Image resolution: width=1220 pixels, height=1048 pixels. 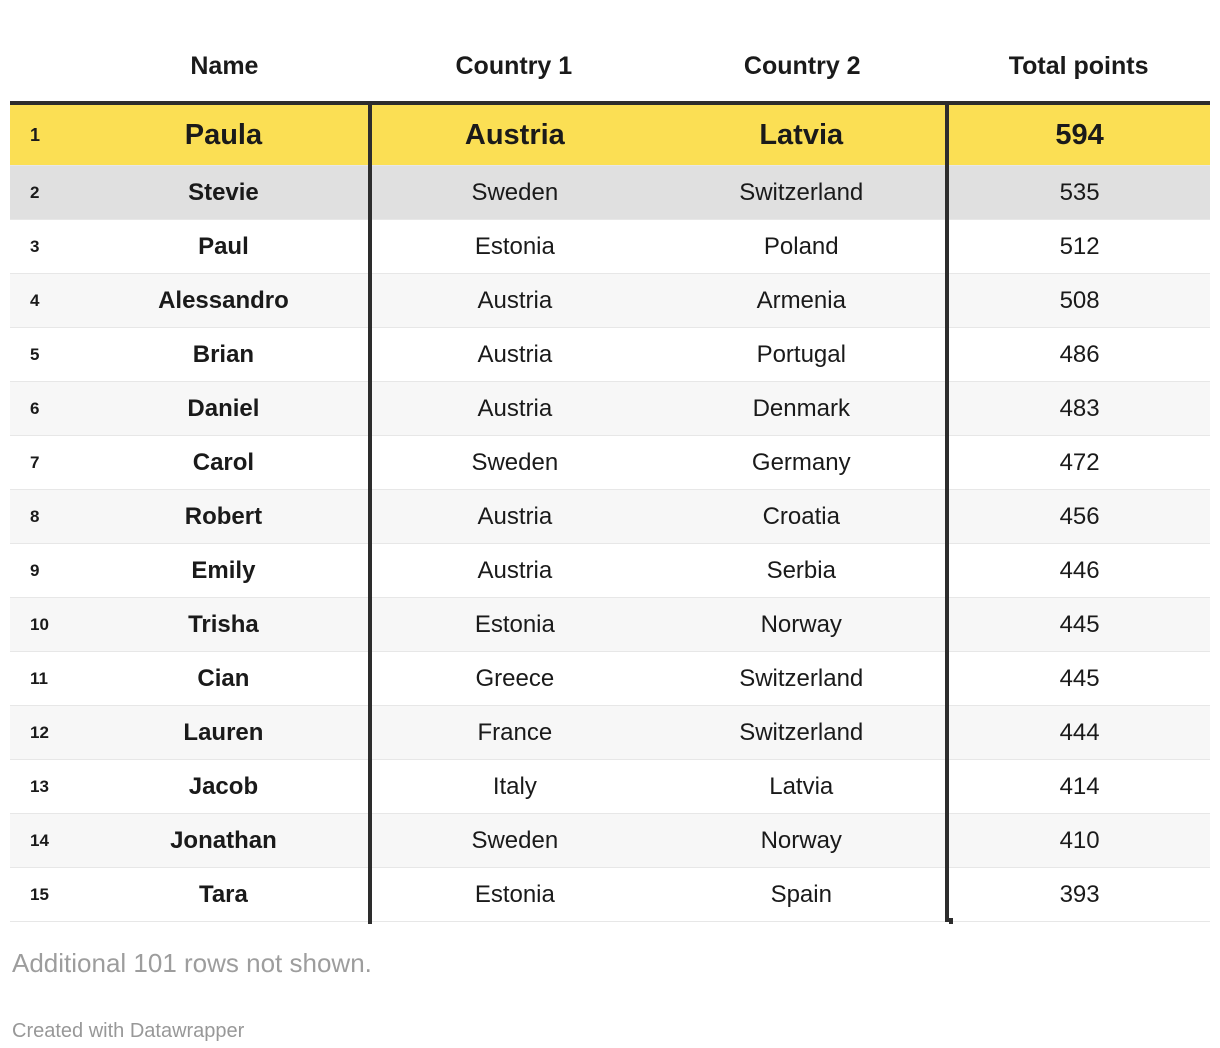 What do you see at coordinates (1077, 462) in the screenshot?
I see `points-cell: 472` at bounding box center [1077, 462].